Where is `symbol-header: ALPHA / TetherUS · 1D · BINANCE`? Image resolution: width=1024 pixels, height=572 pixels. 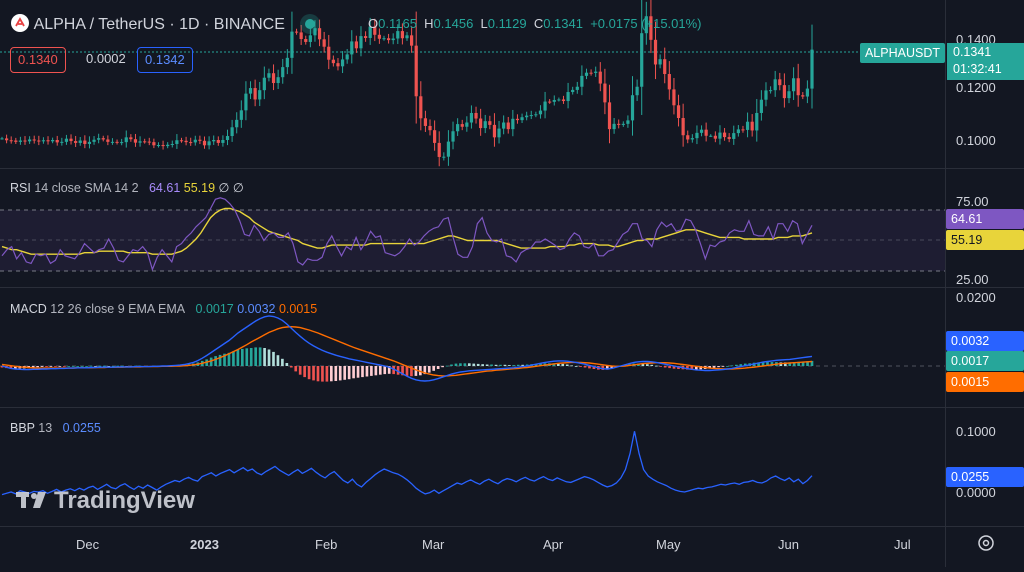
symbol-header: ALPHA / TetherUS · 1D · BINANCE is located at coordinates (163, 23).